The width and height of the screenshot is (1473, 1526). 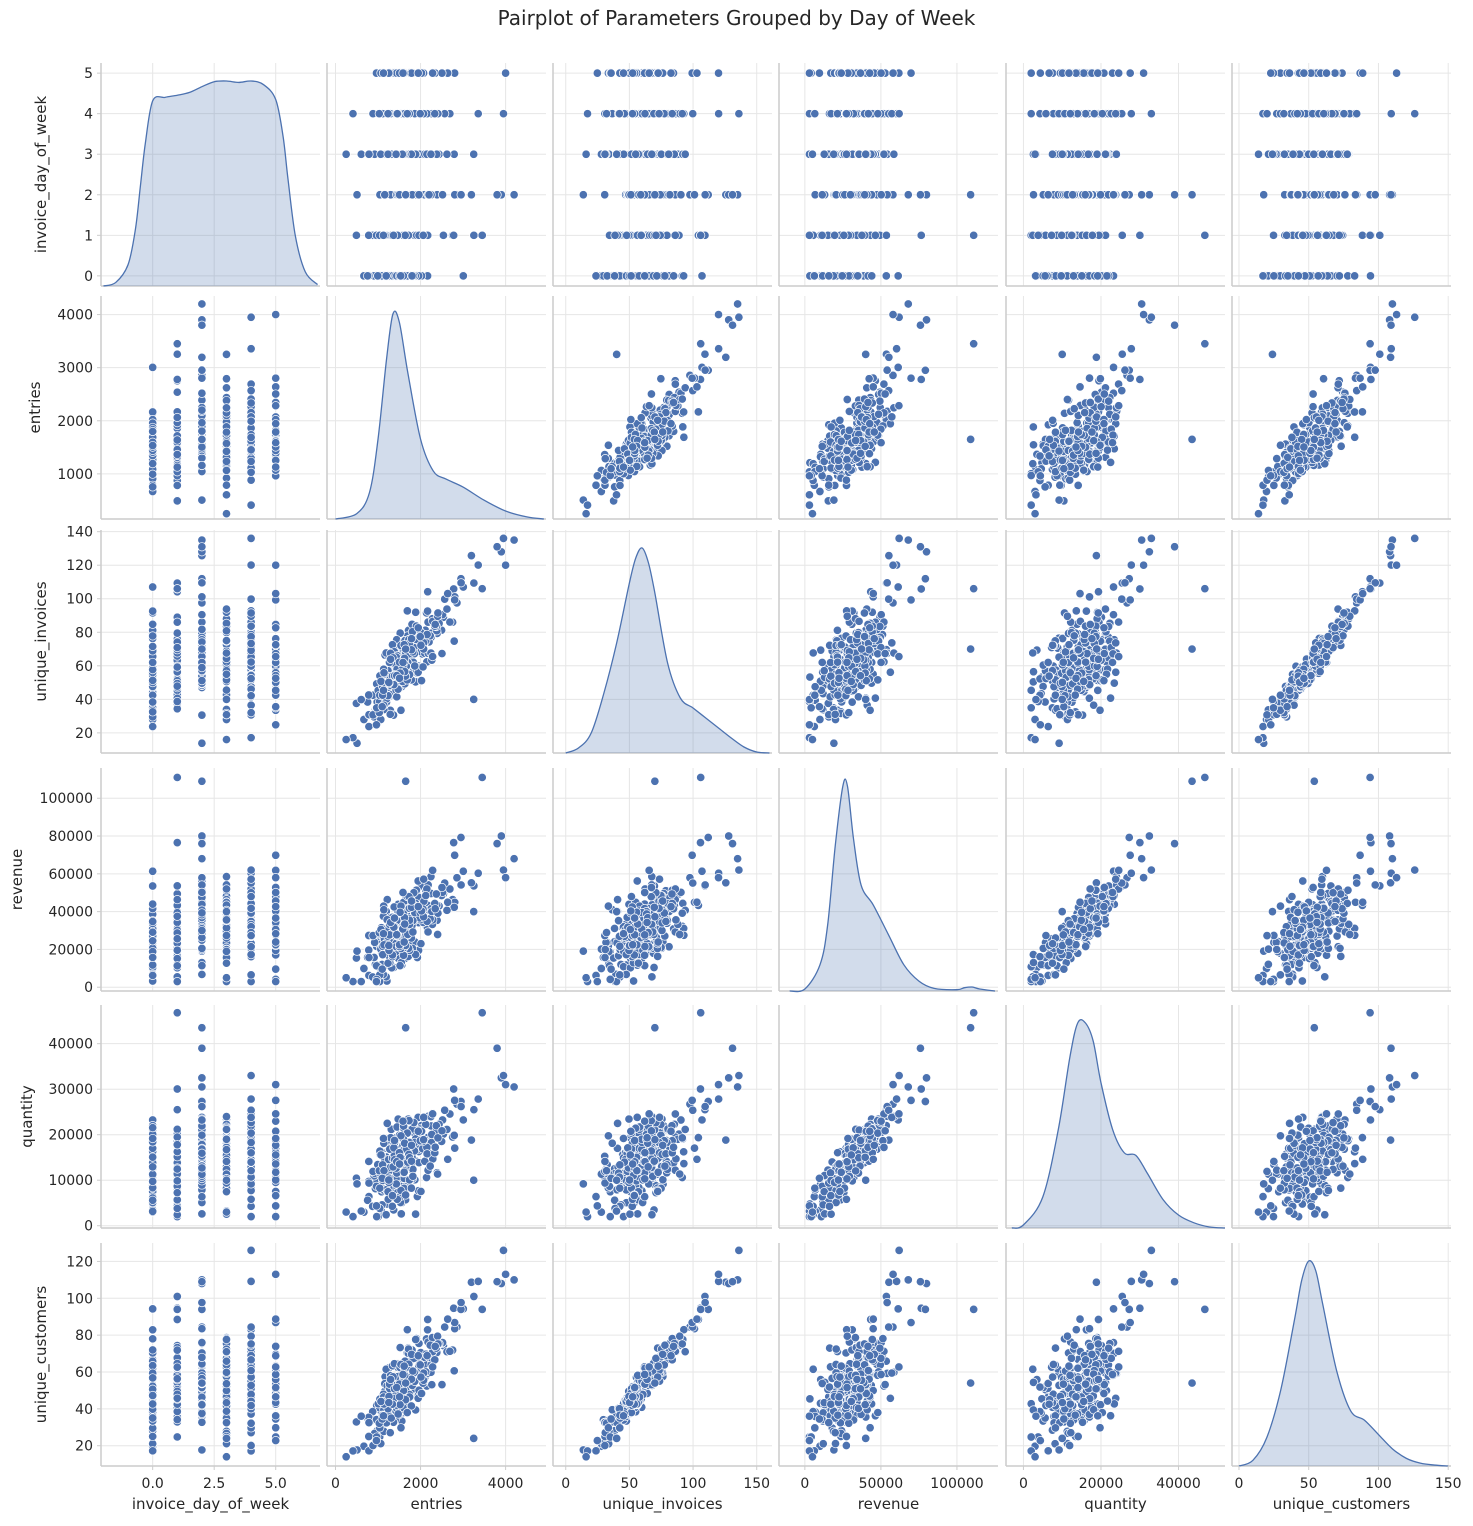 I want to click on y-tick-label: 40, so click(x=84, y=700).